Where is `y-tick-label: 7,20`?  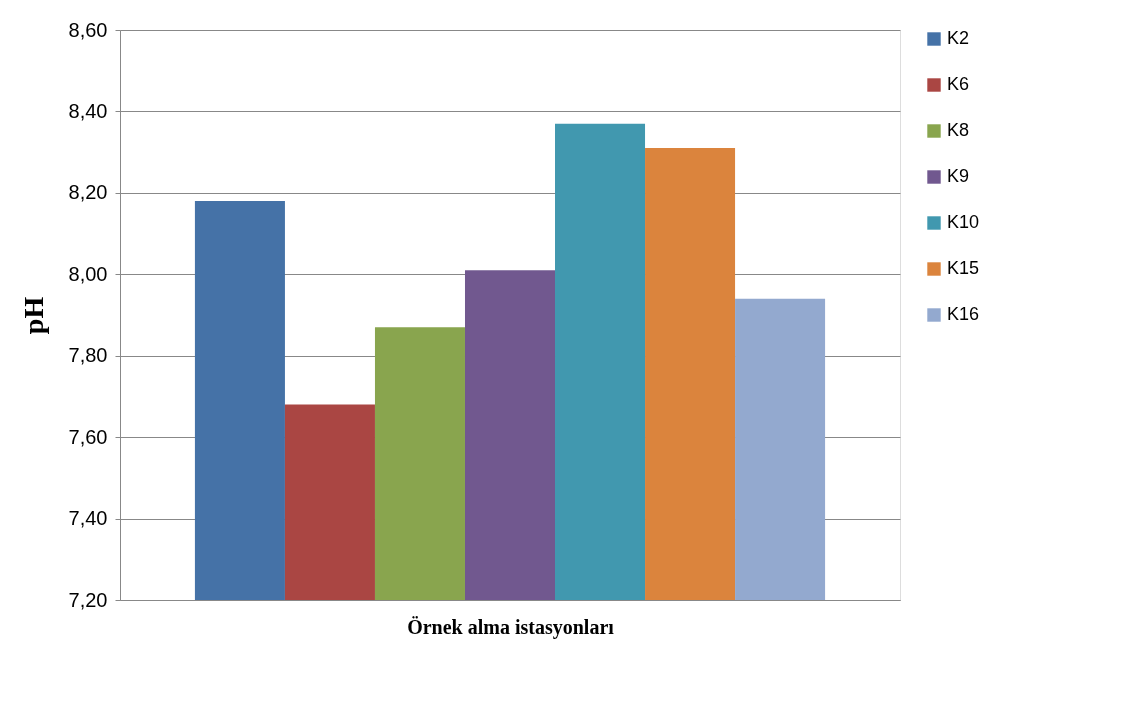
y-tick-label: 7,20 is located at coordinates (88, 599).